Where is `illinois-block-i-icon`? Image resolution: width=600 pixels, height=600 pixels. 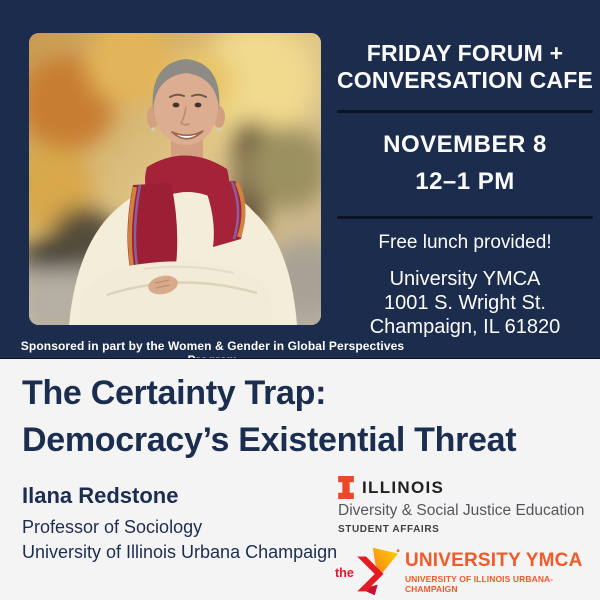 illinois-block-i-icon is located at coordinates (346, 487).